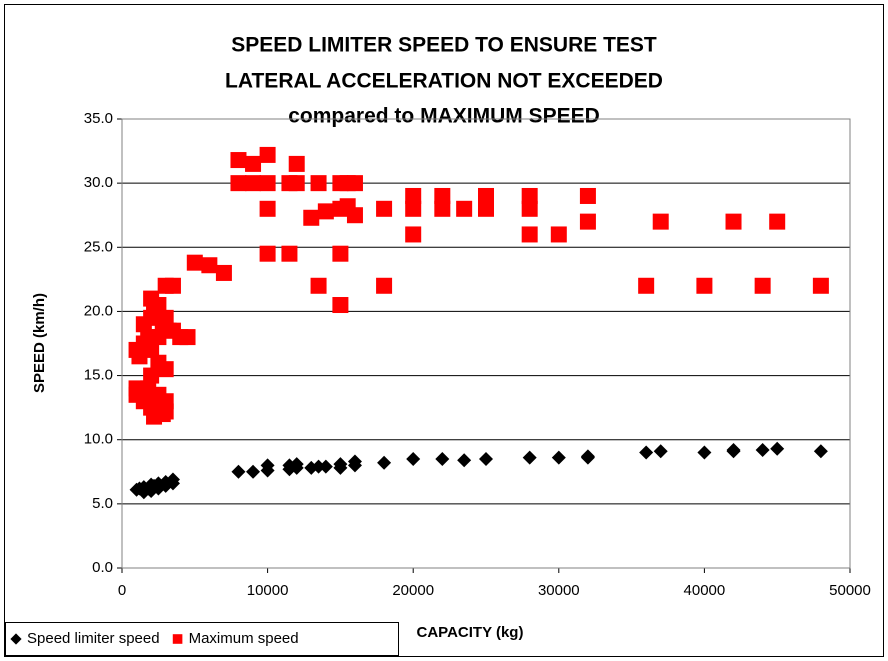  I want to click on chart-title: SPEED LIMITER SPEED TO ENSURE TEST, so click(444, 45).